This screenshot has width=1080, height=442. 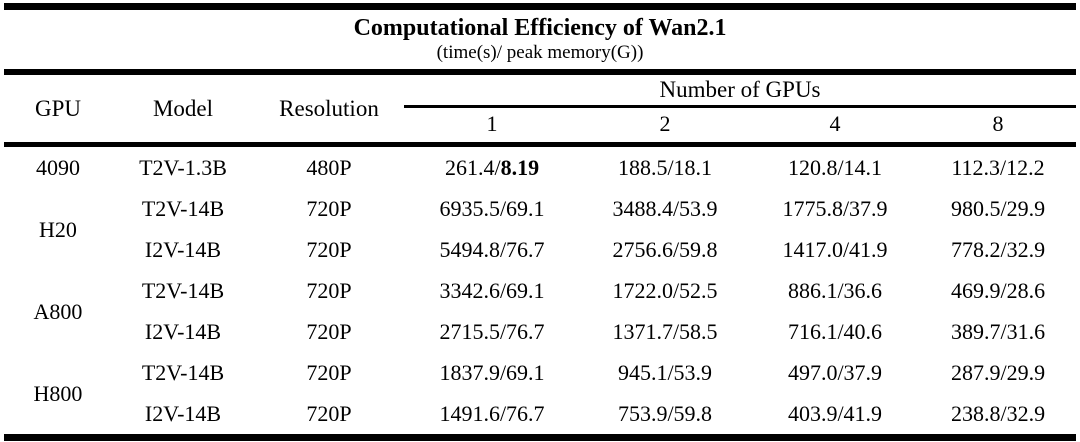 What do you see at coordinates (492, 331) in the screenshot?
I see `value-cell-1gpu: 2715.5/76.7` at bounding box center [492, 331].